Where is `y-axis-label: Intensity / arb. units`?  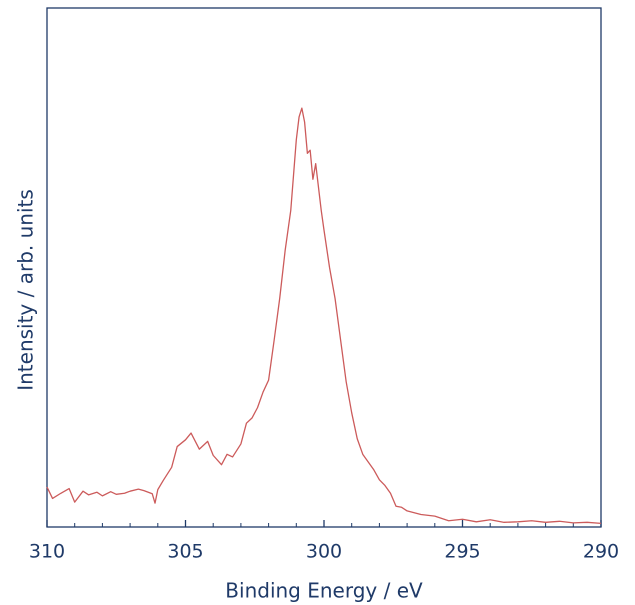
y-axis-label: Intensity / arb. units is located at coordinates (26, 290).